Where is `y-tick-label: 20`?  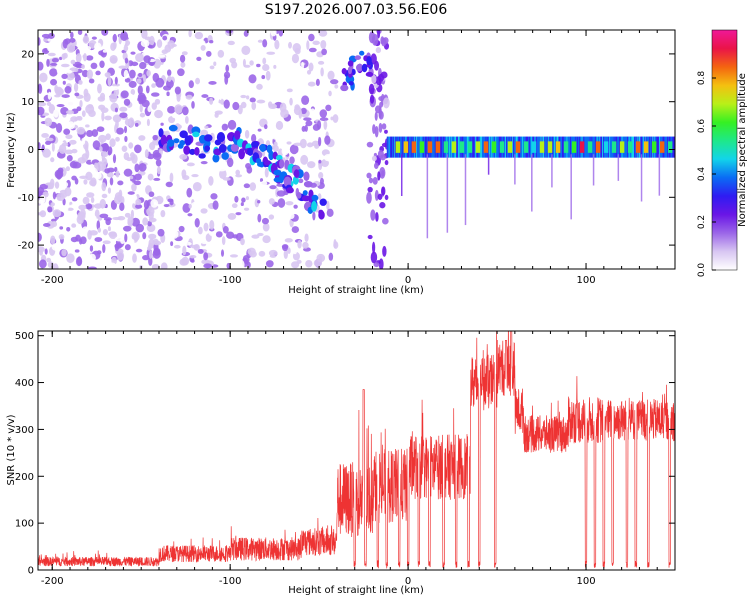 y-tick-label: 20 is located at coordinates (27, 54).